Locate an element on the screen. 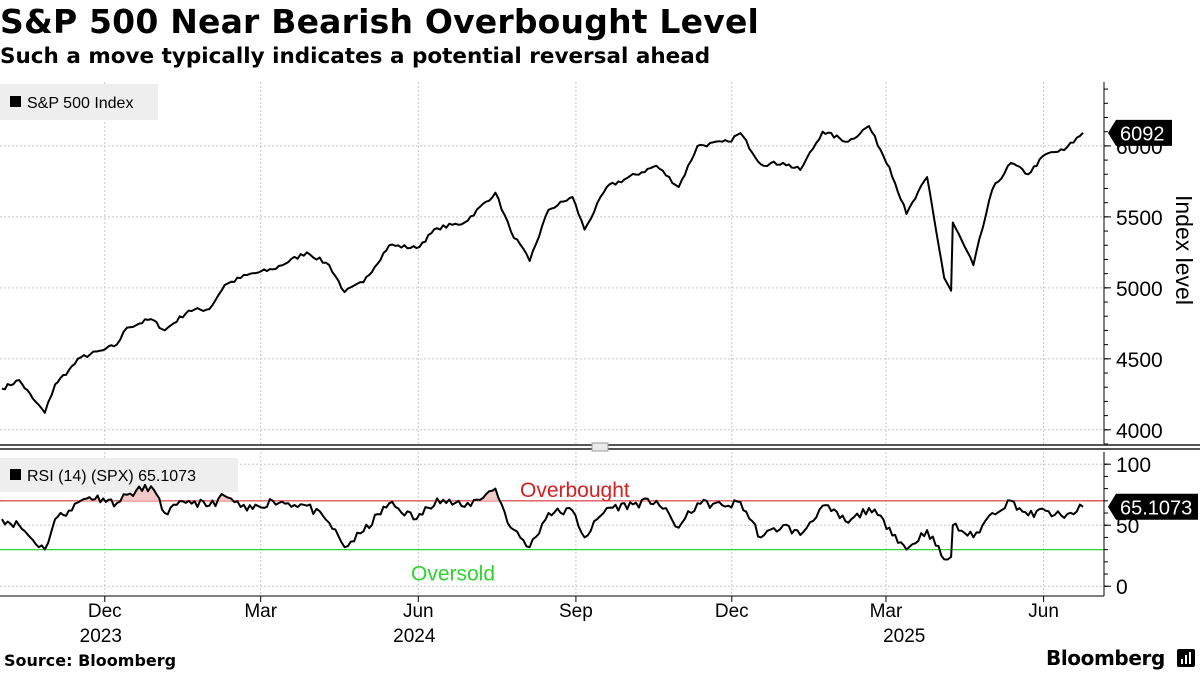 The width and height of the screenshot is (1200, 675). price-ytick-label-4500: 4500 is located at coordinates (1139, 360).